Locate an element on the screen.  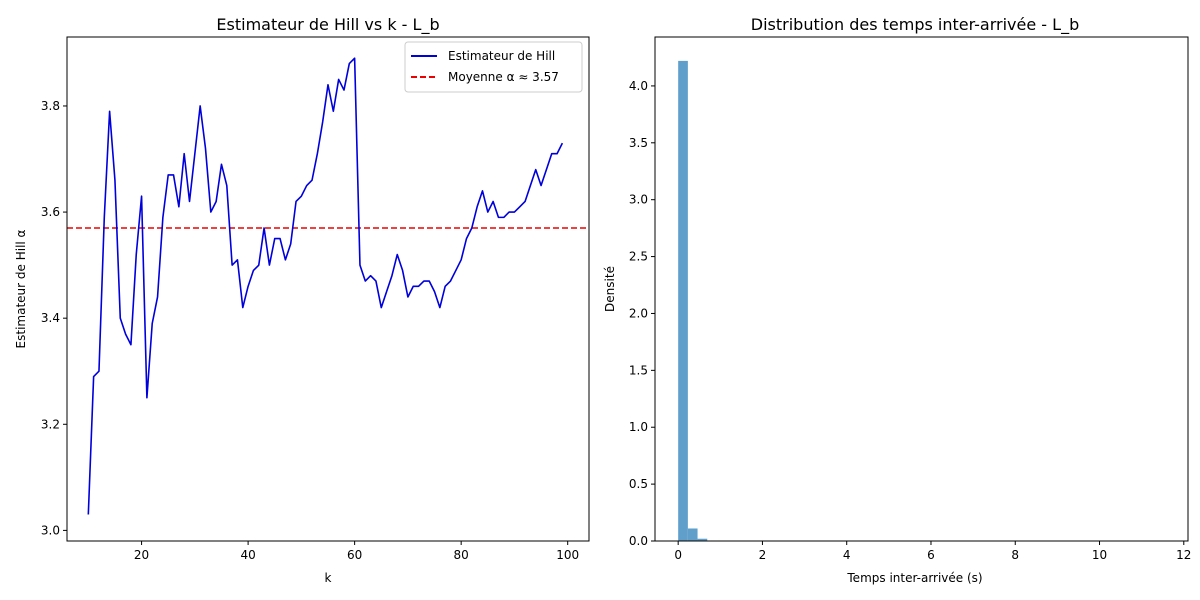
hill-x-axis-label: k is located at coordinates (328, 578).